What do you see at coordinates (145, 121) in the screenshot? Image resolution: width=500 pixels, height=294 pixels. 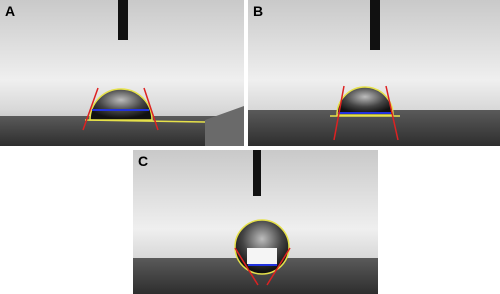 I see `surface-line` at bounding box center [145, 121].